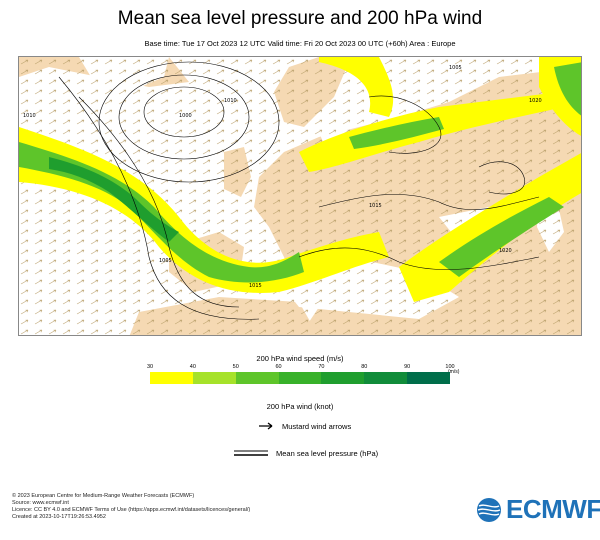 Image resolution: width=600 pixels, height=540 pixels. What do you see at coordinates (192, 367) in the screenshot?
I see `tick-label: 40` at bounding box center [192, 367].